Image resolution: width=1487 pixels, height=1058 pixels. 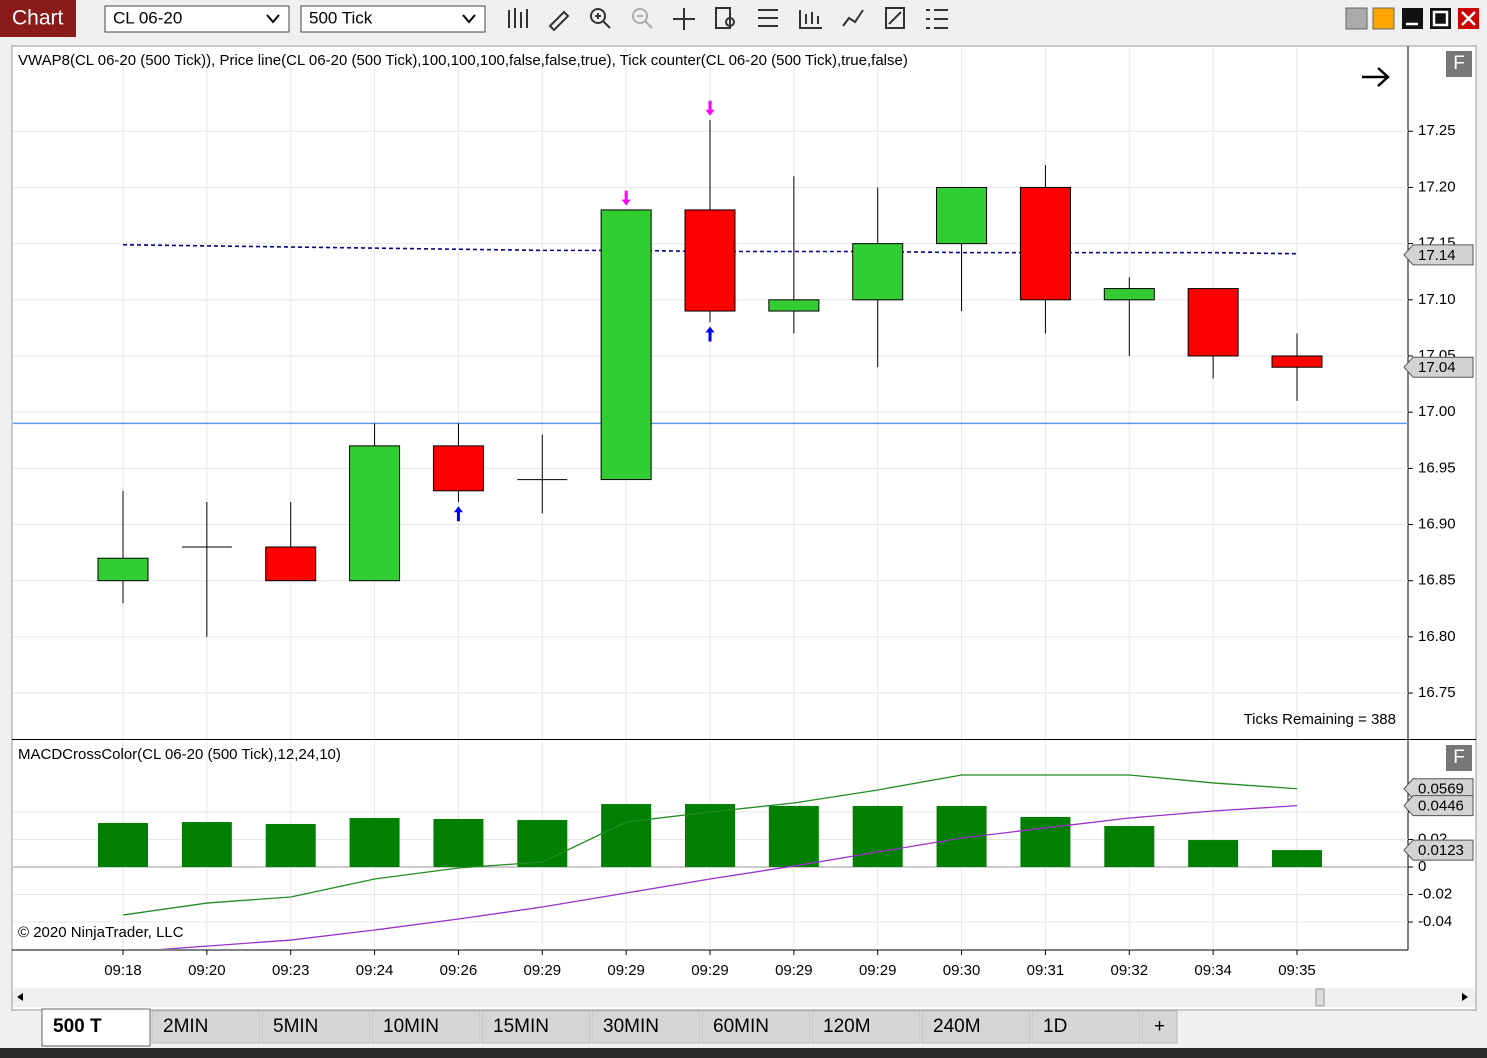 I want to click on y-tick-label: 17.25, so click(x=1437, y=130).